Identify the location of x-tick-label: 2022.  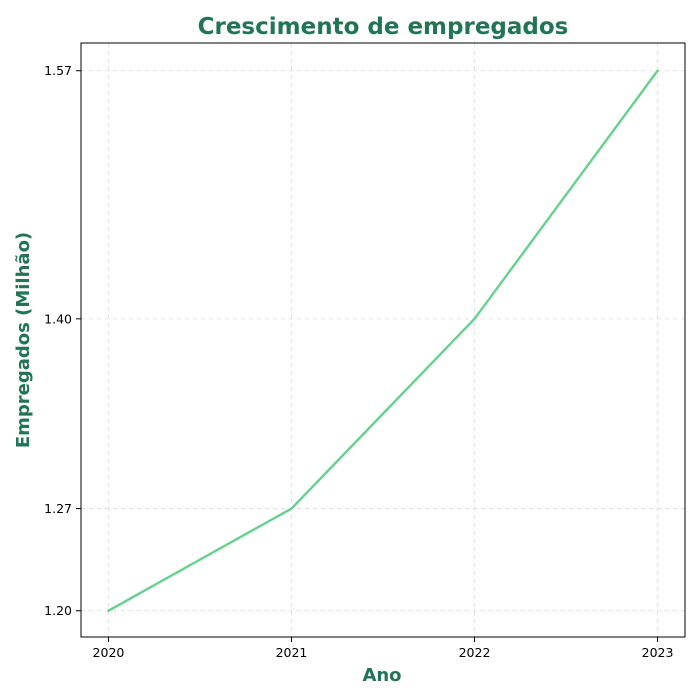
(475, 652).